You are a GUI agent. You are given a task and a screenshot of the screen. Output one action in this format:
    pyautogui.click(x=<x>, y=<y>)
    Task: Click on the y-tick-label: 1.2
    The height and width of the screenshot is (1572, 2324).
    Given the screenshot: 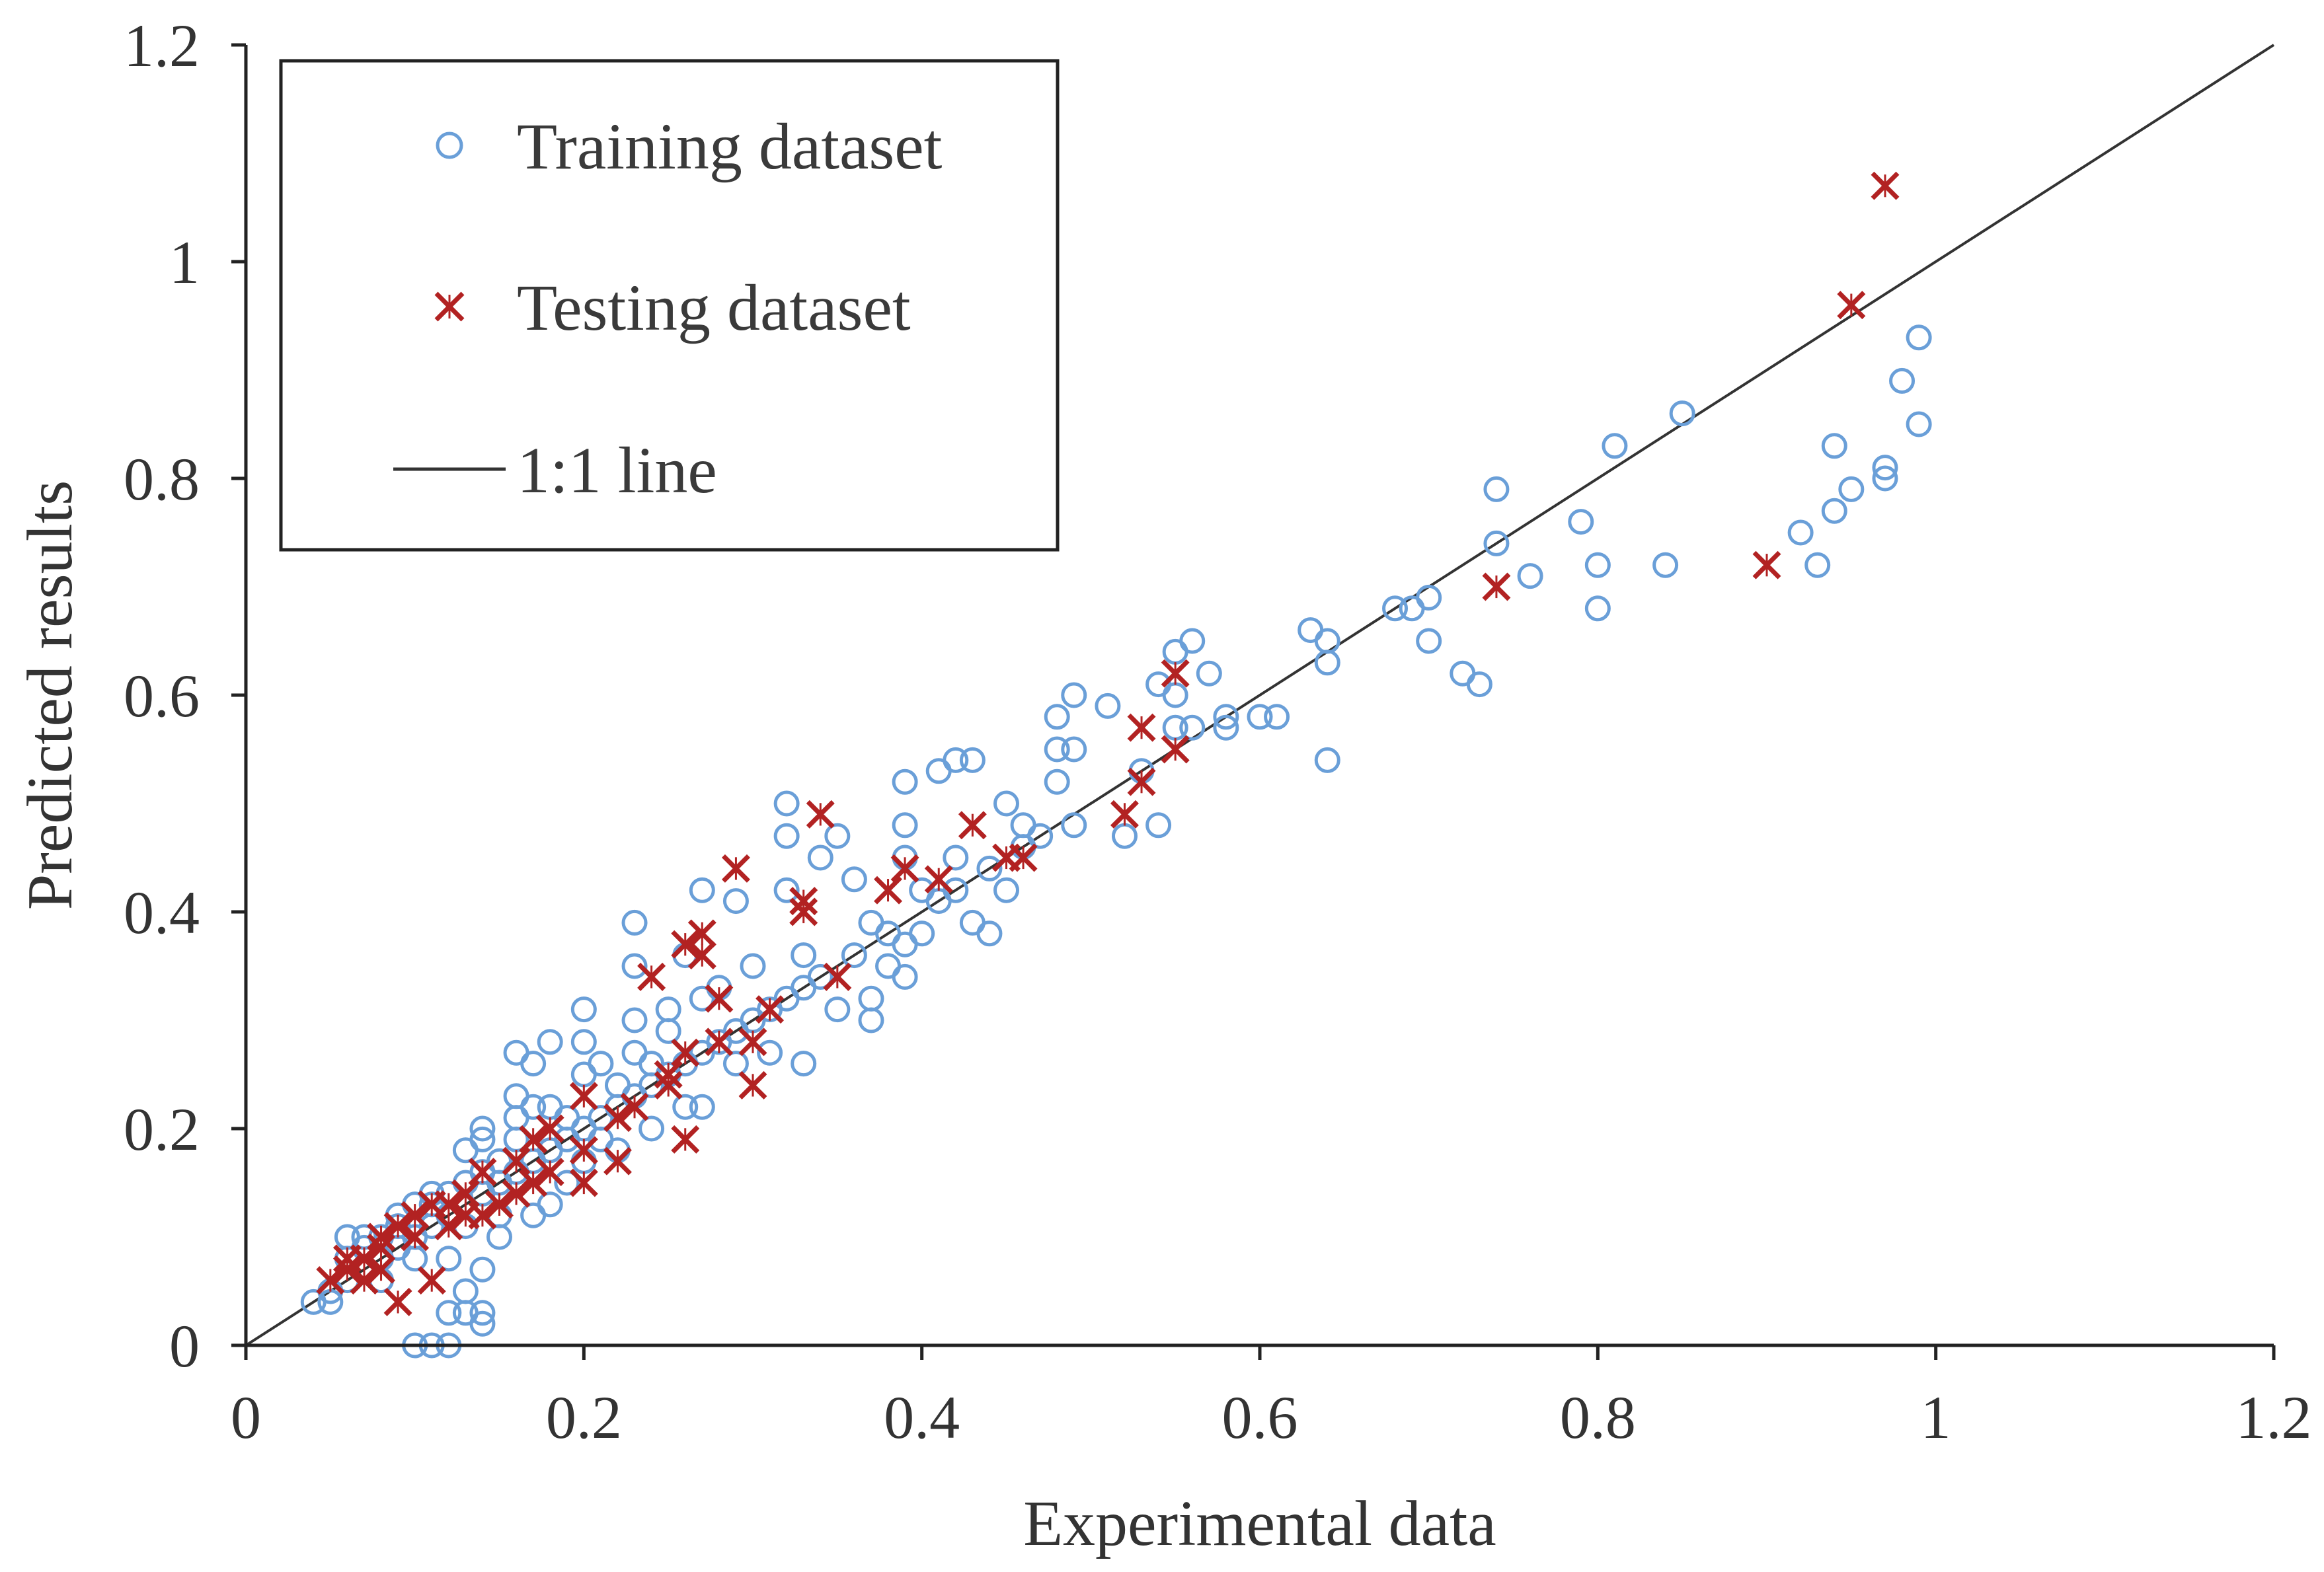 What is the action you would take?
    pyautogui.click(x=162, y=45)
    